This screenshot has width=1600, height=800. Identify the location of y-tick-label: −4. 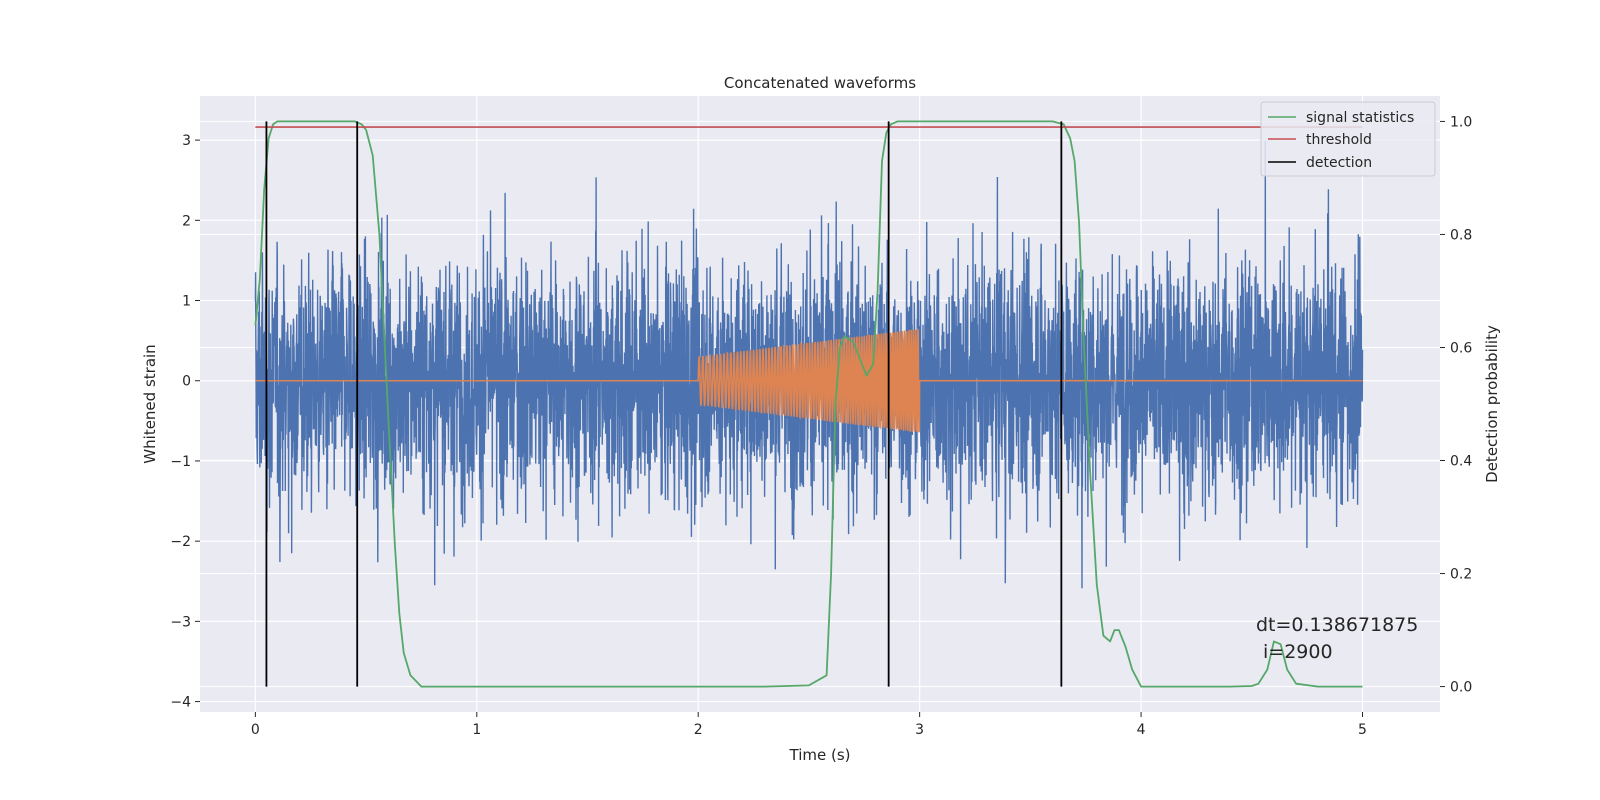
(180, 703).